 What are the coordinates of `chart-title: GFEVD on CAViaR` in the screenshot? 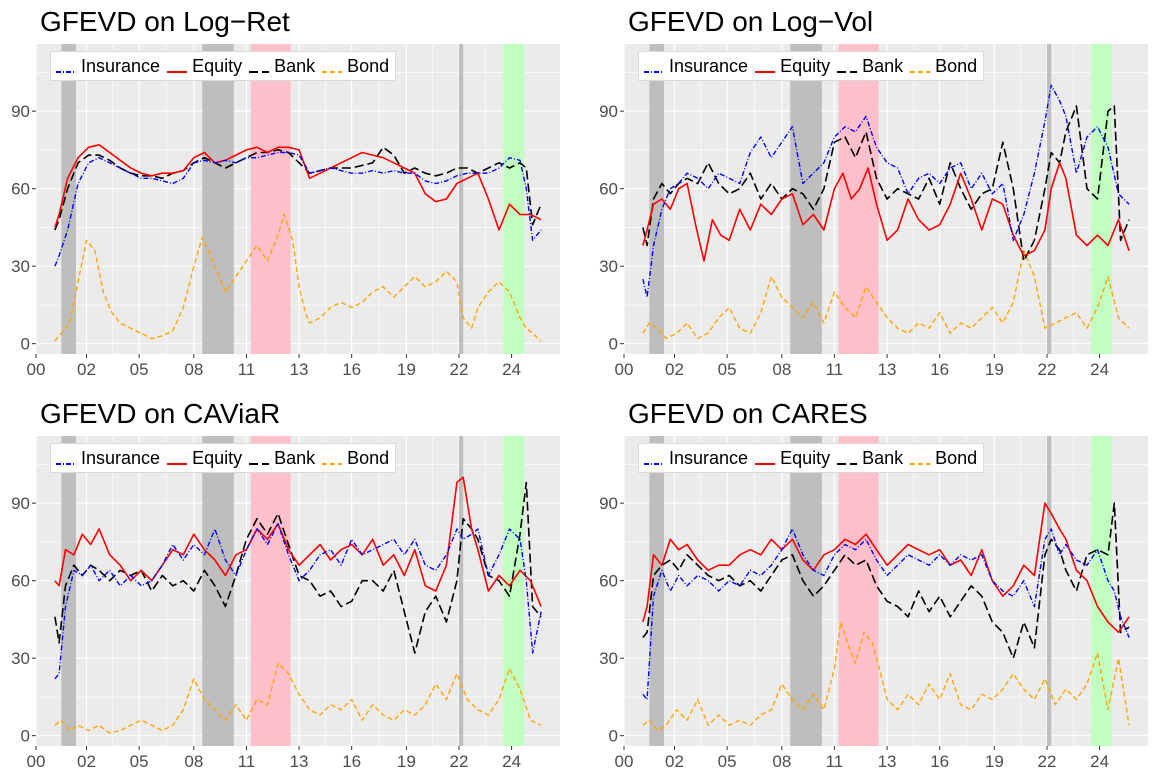 It's located at (160, 413).